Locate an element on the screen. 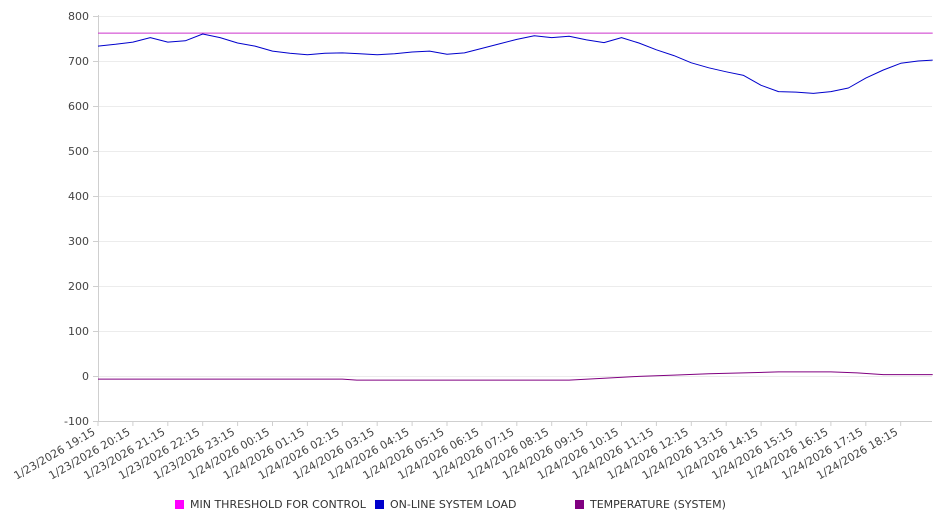 The height and width of the screenshot is (526, 946). y-tick-label: 200 is located at coordinates (78, 286).